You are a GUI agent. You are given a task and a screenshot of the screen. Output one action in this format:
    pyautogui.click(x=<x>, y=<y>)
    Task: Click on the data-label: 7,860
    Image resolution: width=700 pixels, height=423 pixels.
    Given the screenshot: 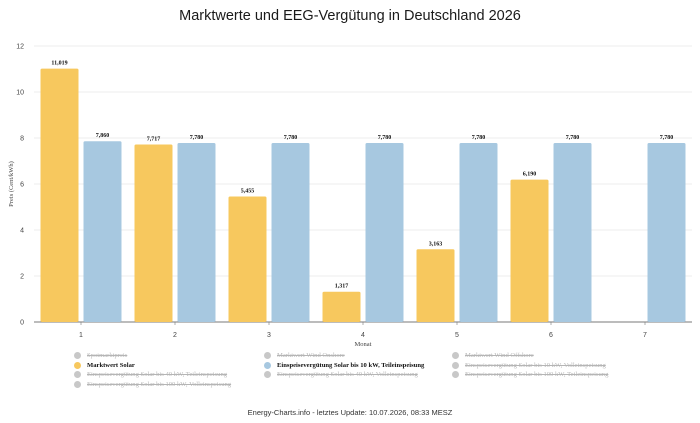 What is the action you would take?
    pyautogui.click(x=103, y=136)
    